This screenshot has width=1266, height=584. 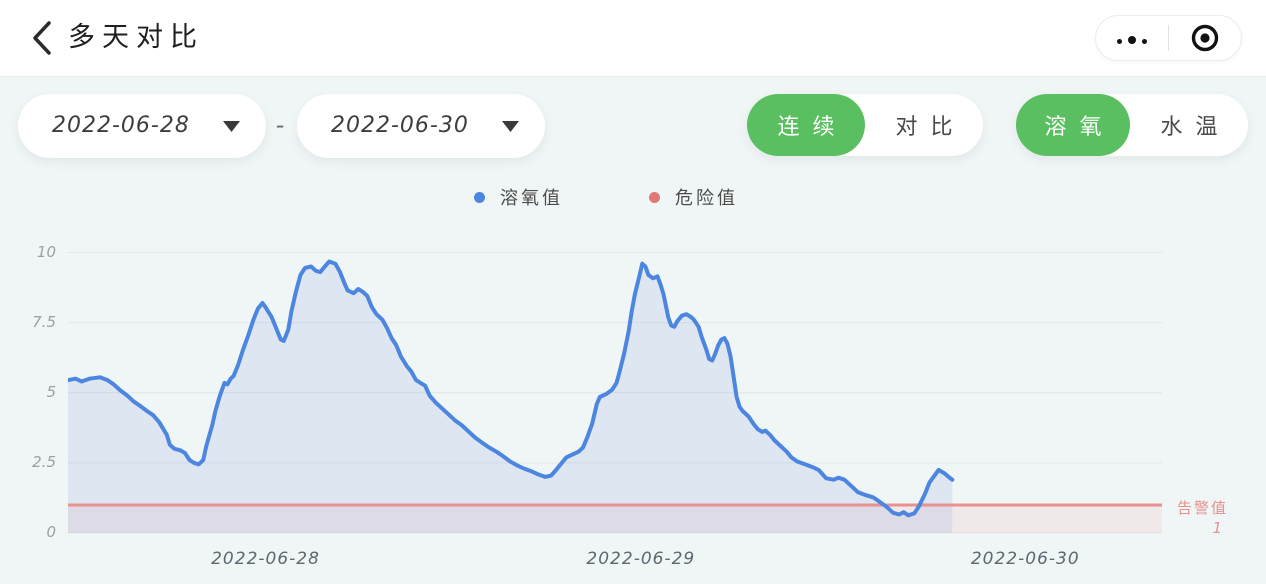 I want to click on x-axis-tick: 2022-06-30, so click(x=1025, y=559).